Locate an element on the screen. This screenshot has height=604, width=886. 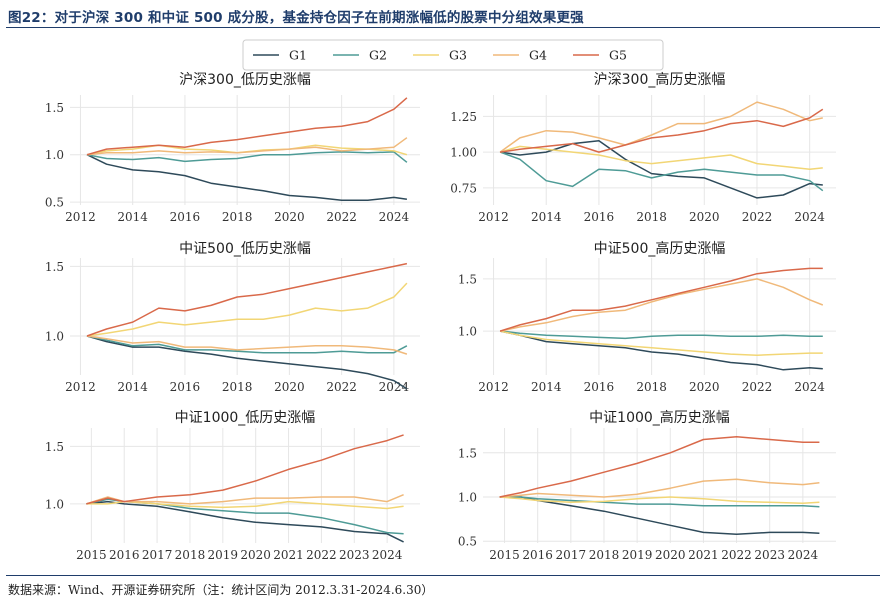
panel-1-ytick-label: 0.5 is located at coordinates (54, 203).